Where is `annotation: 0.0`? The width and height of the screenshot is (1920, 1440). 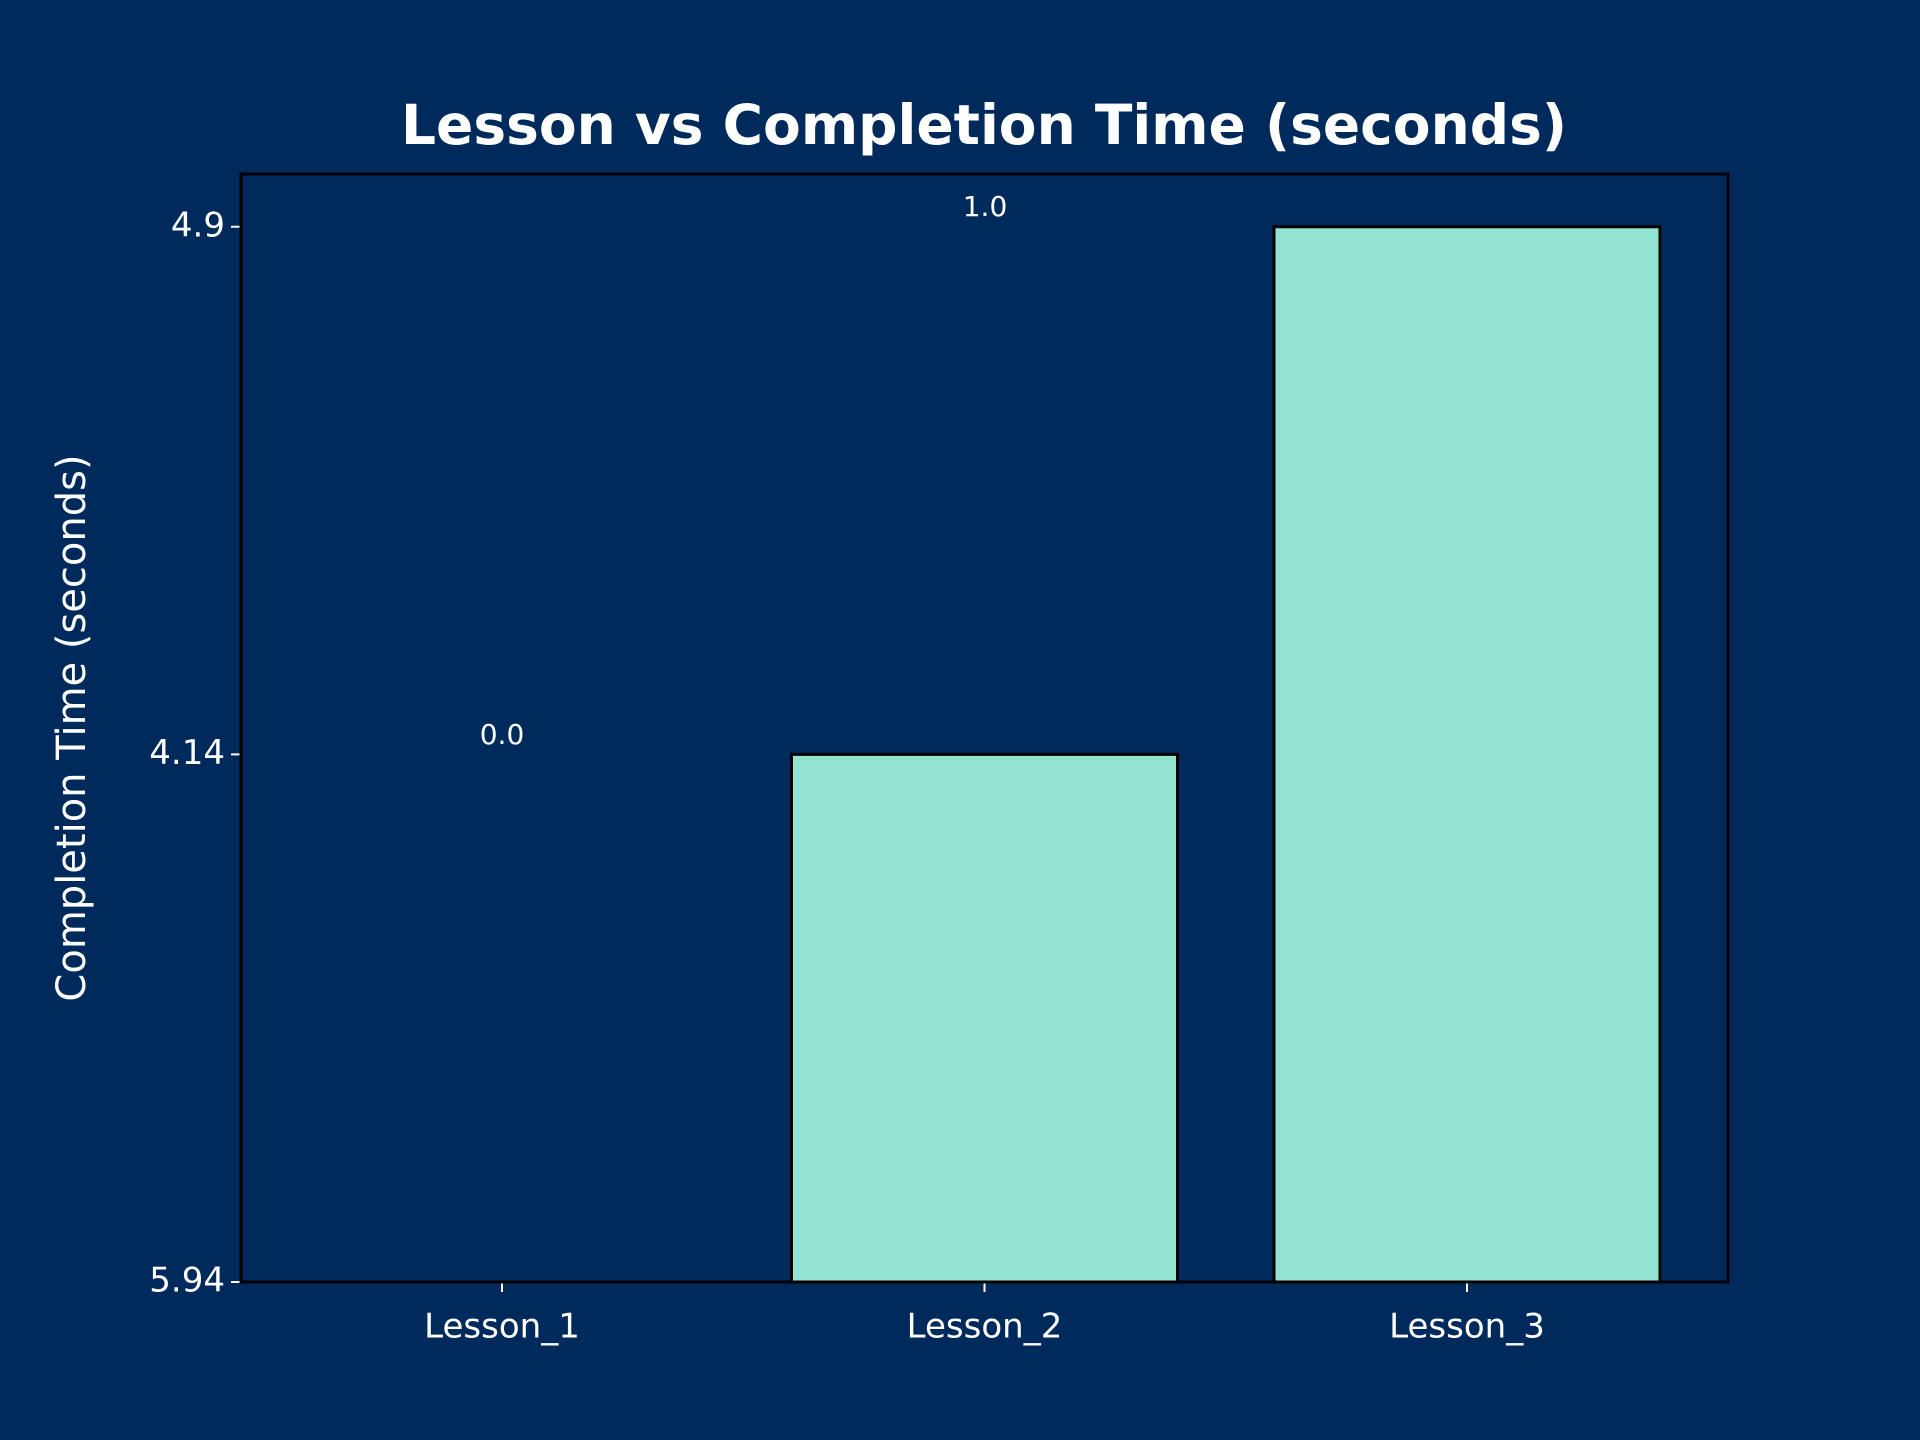
annotation: 0.0 is located at coordinates (502, 734).